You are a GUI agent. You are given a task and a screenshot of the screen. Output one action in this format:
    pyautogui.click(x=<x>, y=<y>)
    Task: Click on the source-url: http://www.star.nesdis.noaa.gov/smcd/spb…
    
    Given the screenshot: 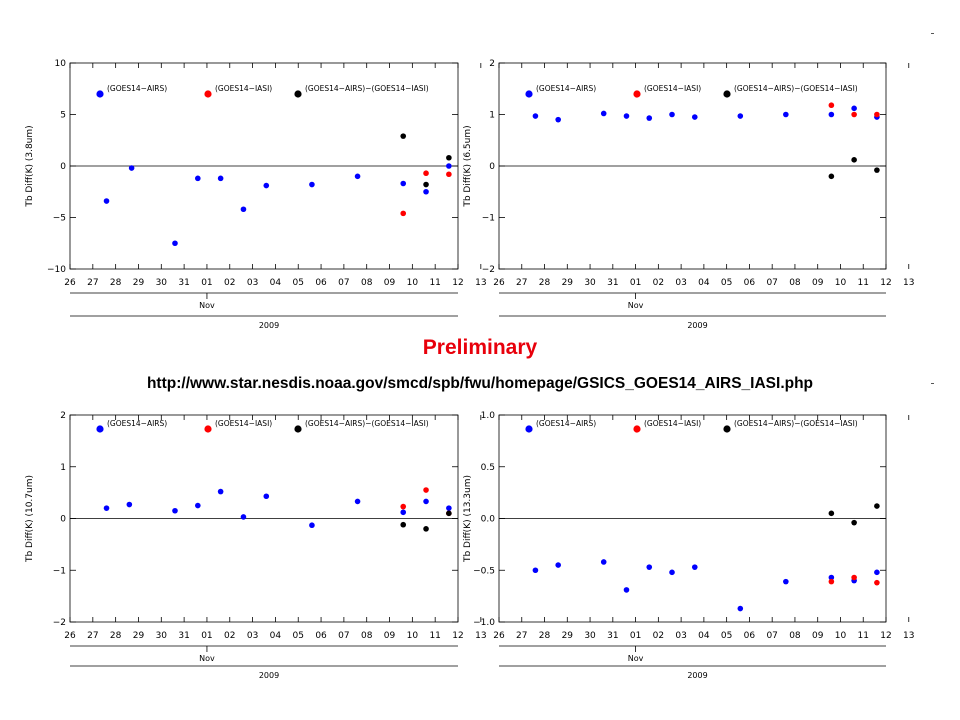 What is the action you would take?
    pyautogui.click(x=480, y=383)
    